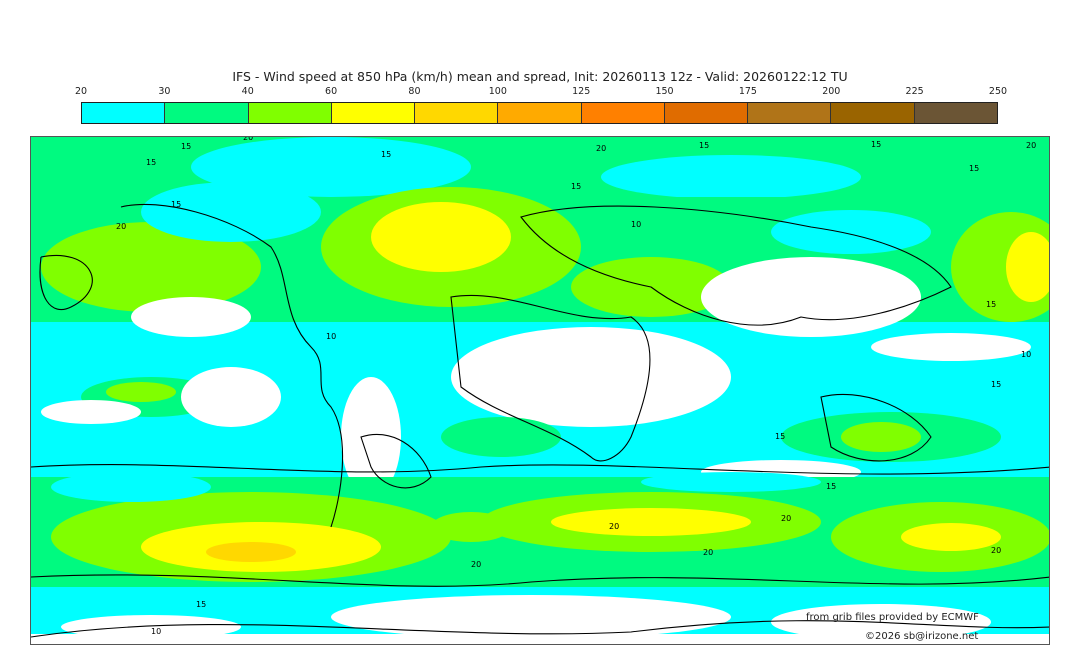 The image size is (1080, 658). Describe the element at coordinates (247, 91) in the screenshot. I see `colorbar-tick: 40` at that location.